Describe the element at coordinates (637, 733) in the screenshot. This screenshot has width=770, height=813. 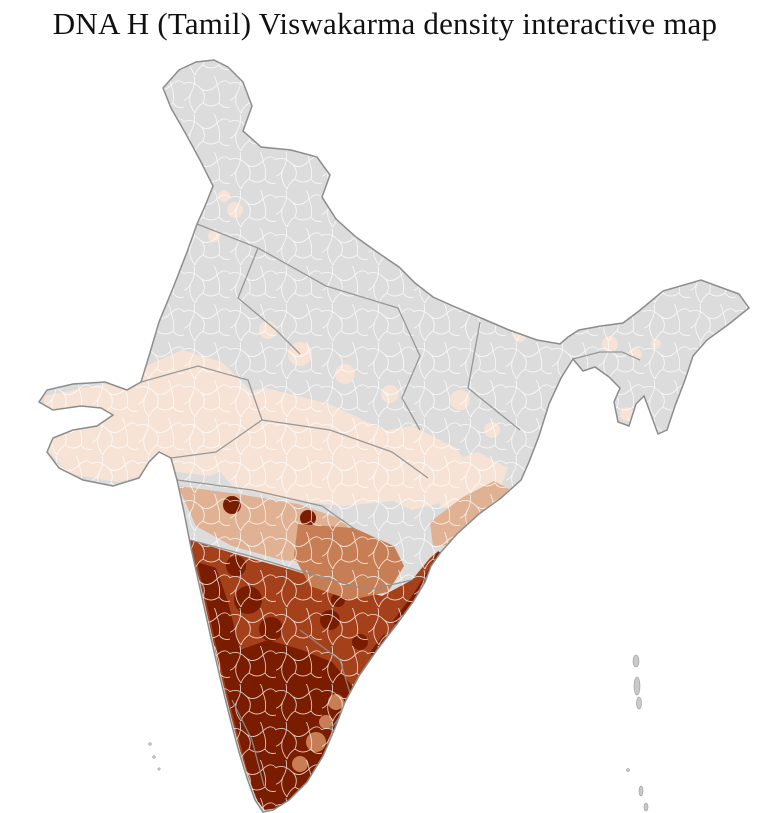
I see `andaman-islands` at that location.